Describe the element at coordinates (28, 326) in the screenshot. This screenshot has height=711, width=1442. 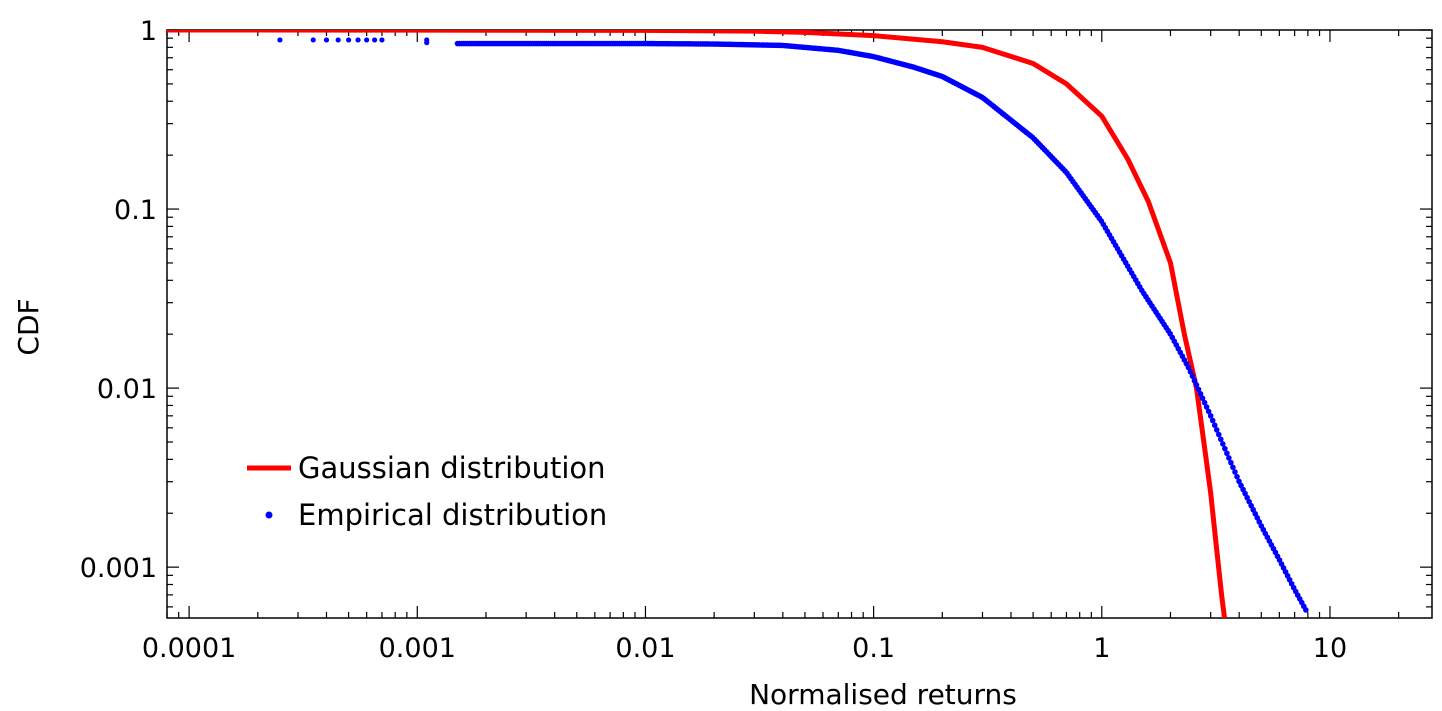
I see `y-axis-title: CDF` at that location.